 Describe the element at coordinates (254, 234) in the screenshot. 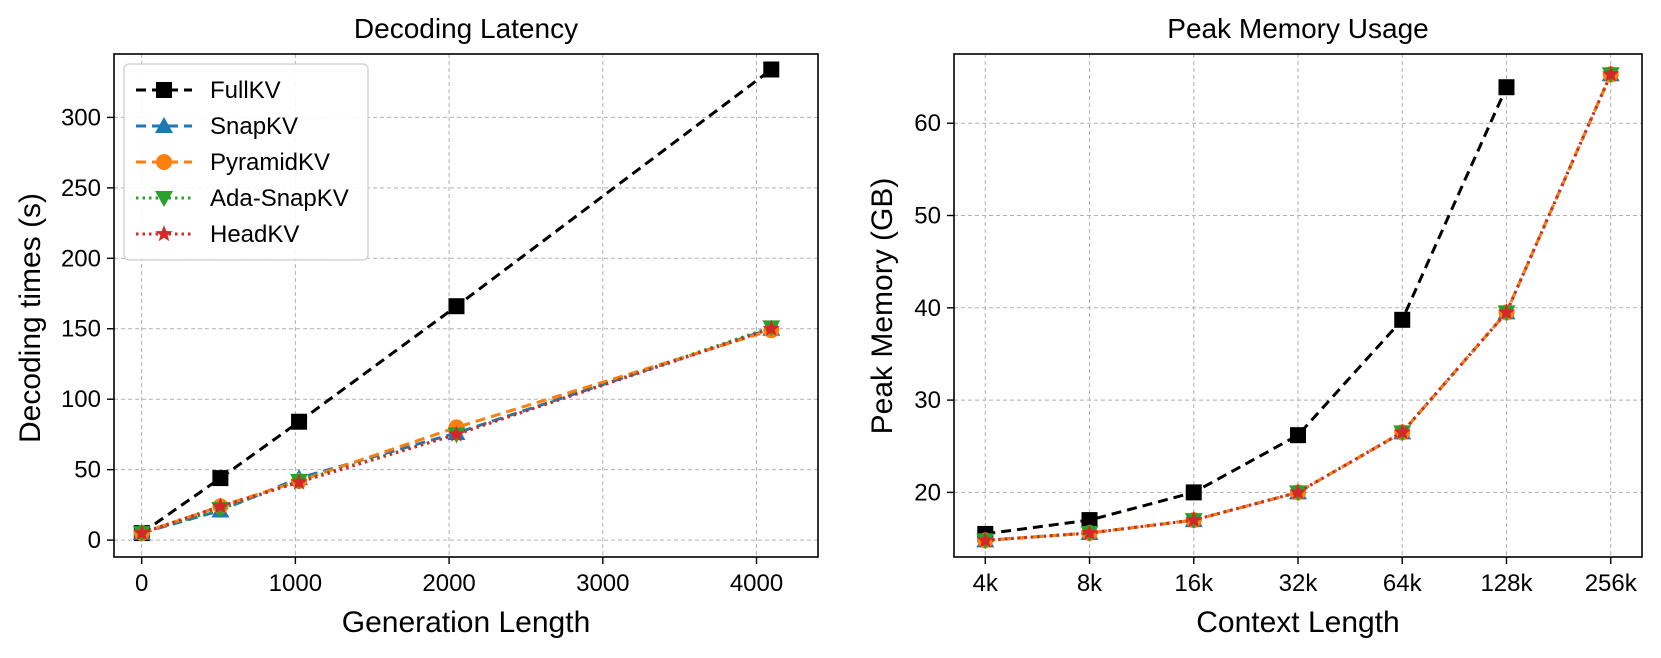

I see `legend-label: HeadKV` at that location.